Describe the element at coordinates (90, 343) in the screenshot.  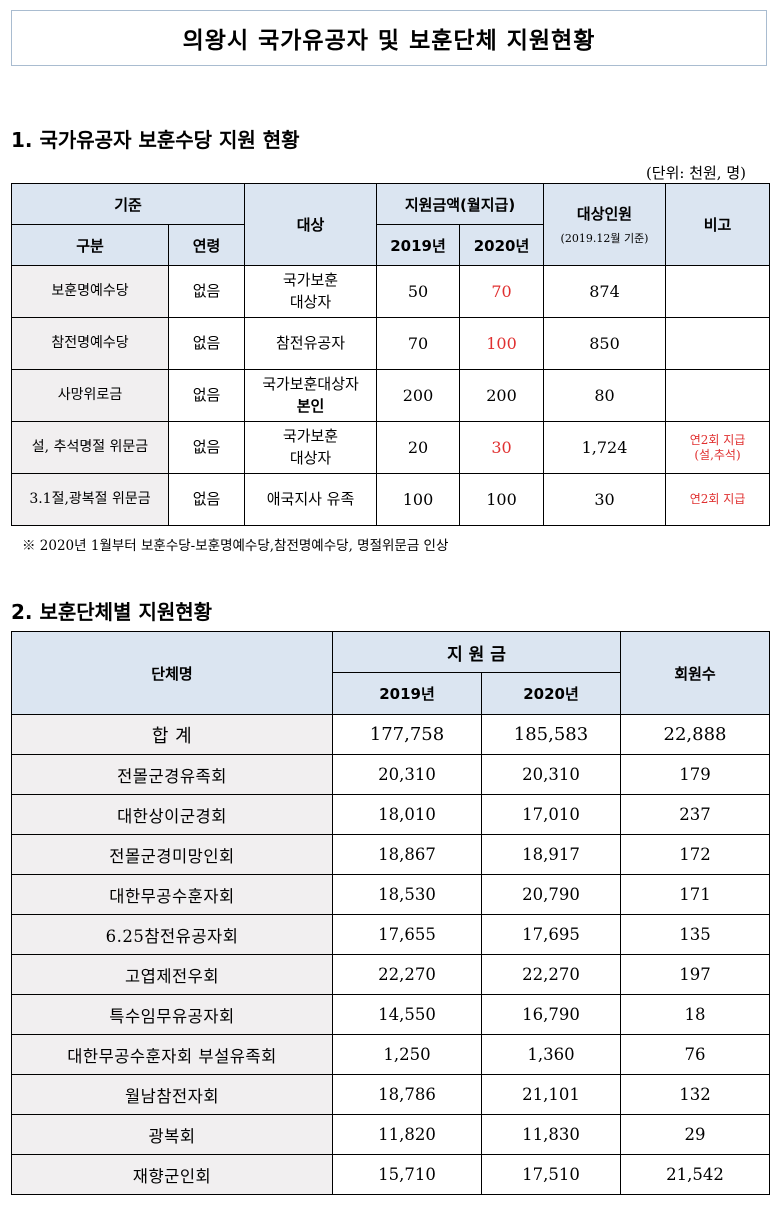
I see `category-cell: 참전명예수당` at that location.